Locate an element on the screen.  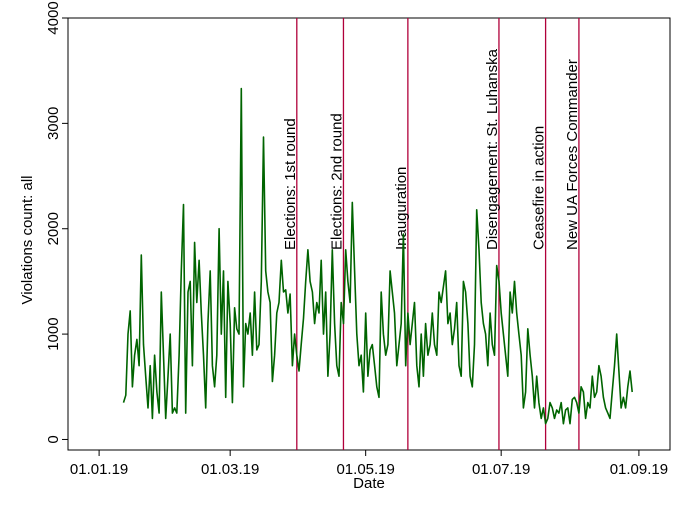
event-label: Disengagement: St. Luhanska is located at coordinates (492, 149).